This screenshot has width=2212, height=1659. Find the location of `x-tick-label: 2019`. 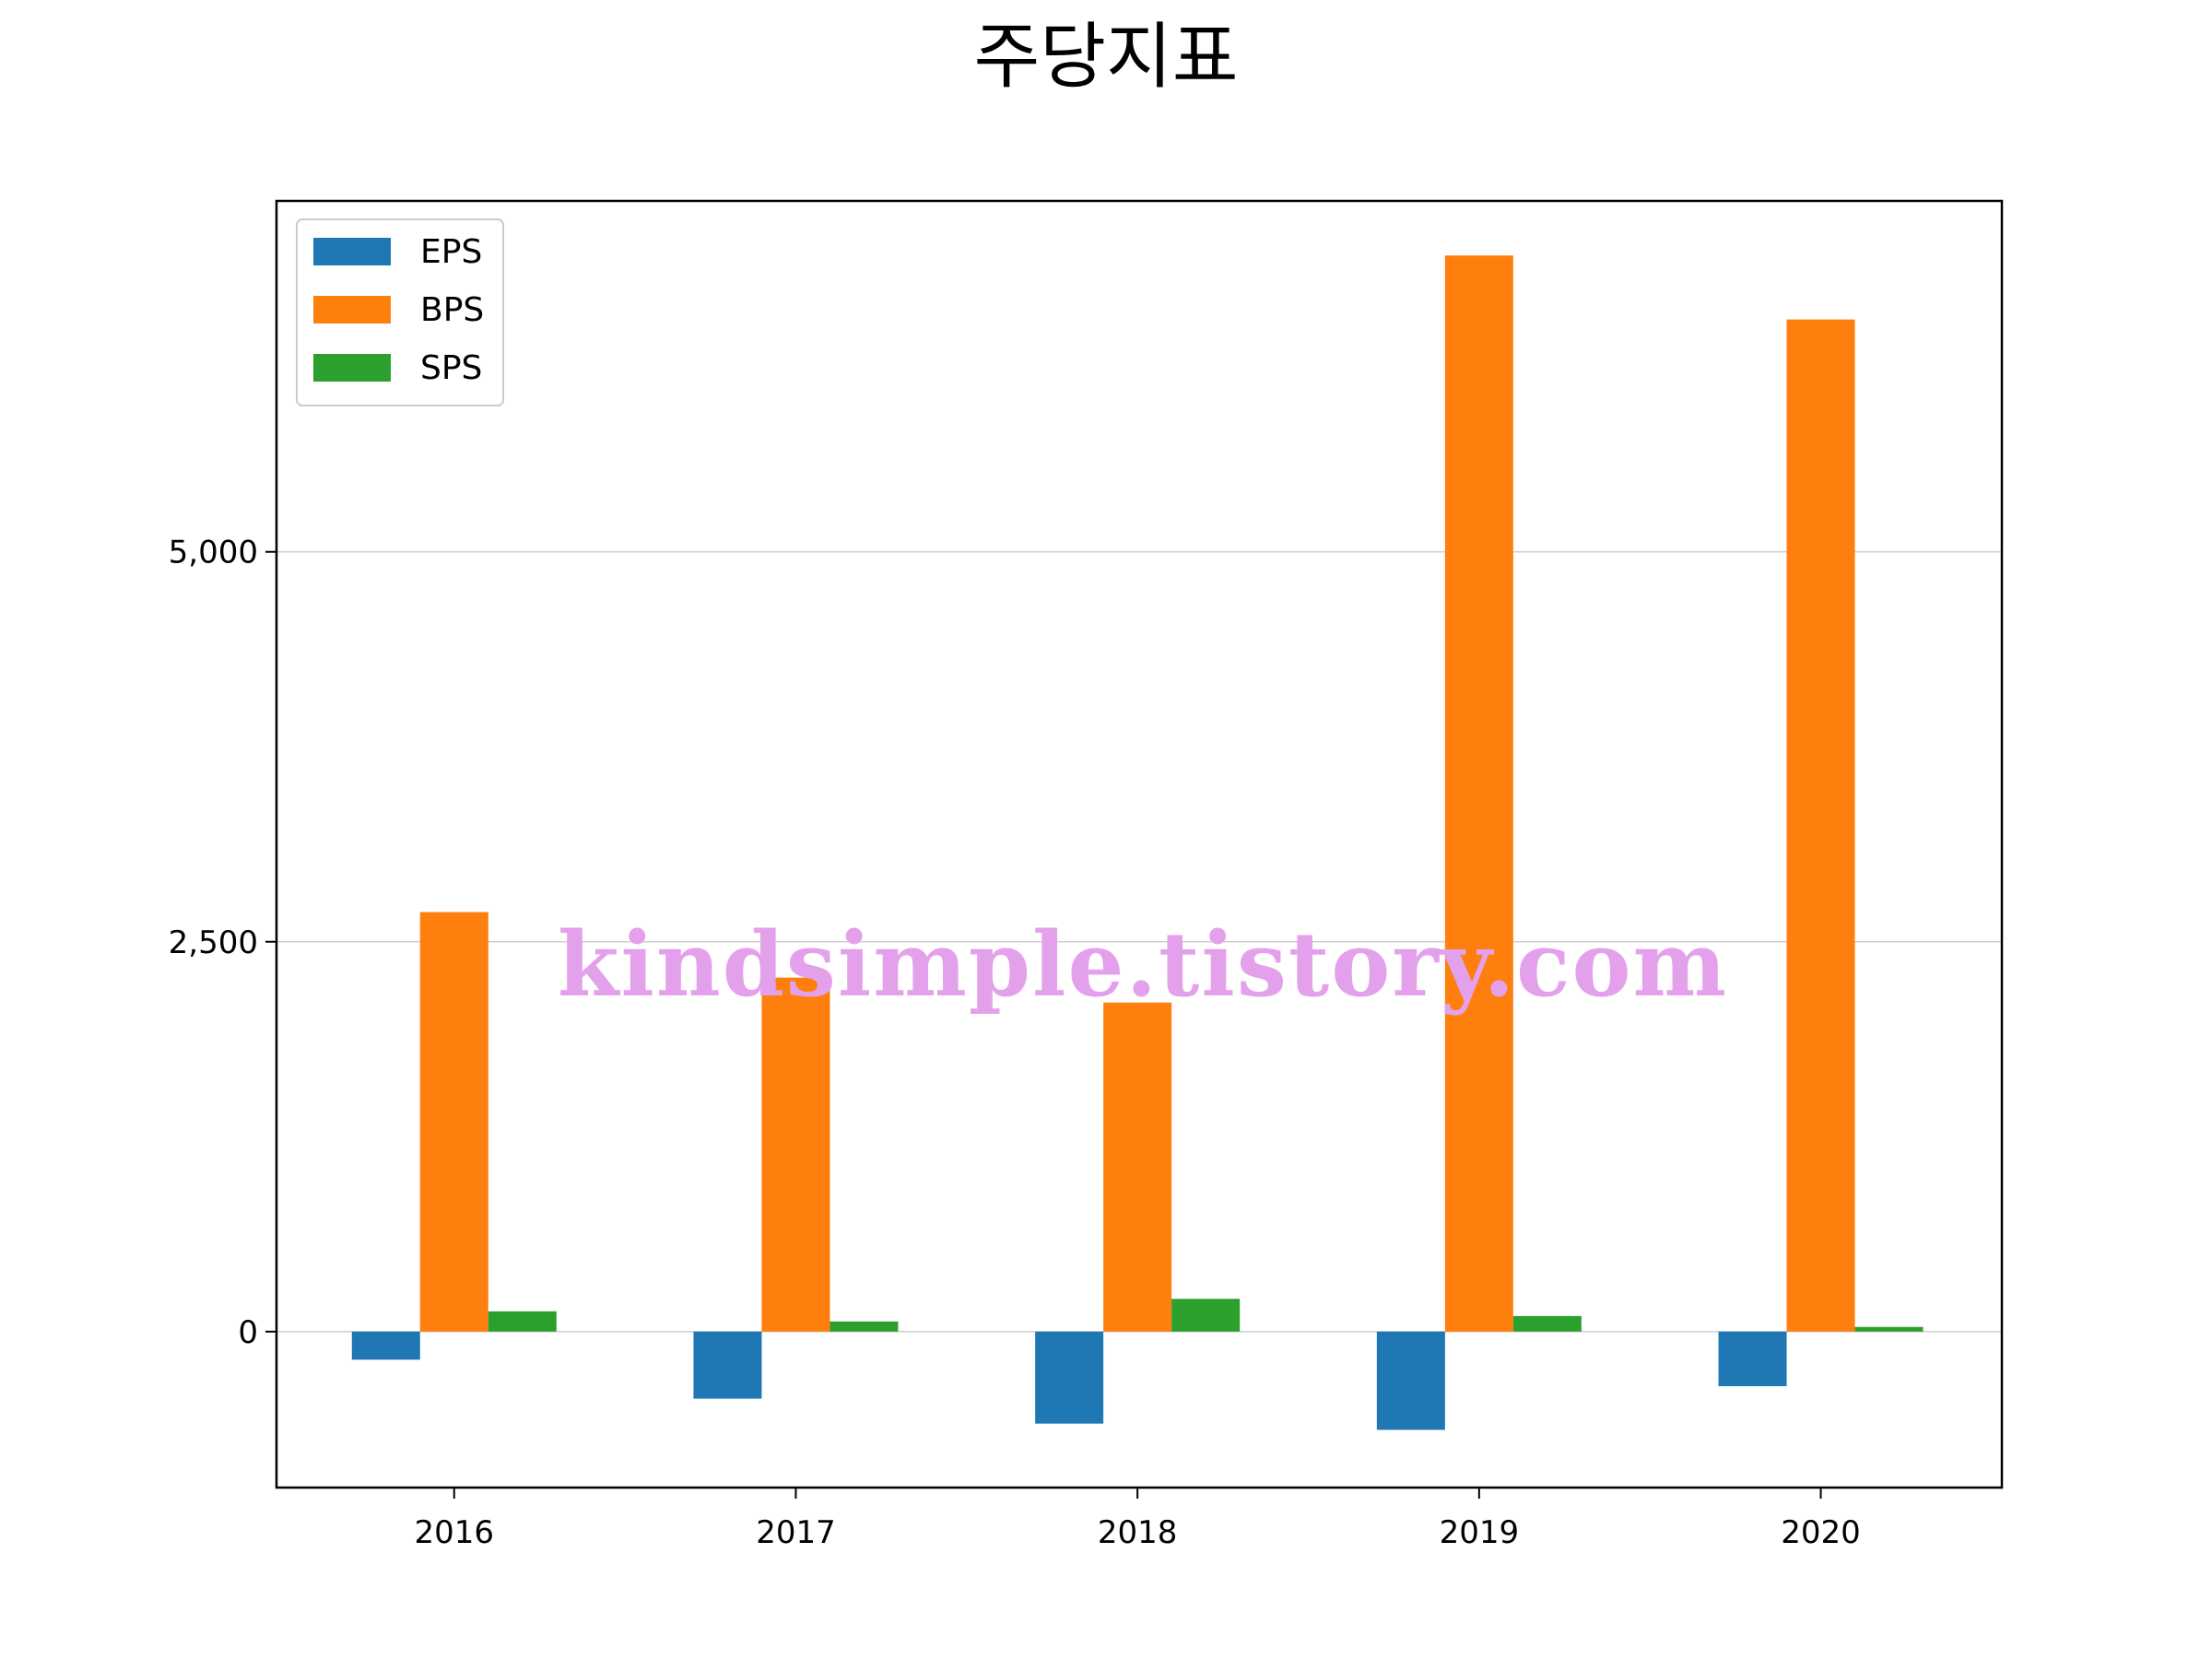

x-tick-label: 2019 is located at coordinates (1480, 1532).